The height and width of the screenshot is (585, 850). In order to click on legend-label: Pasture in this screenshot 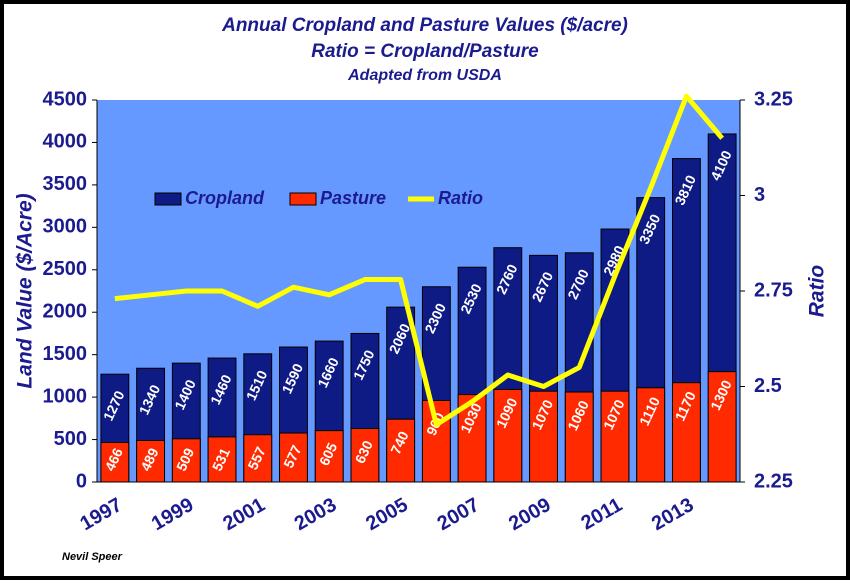, I will do `click(353, 198)`.